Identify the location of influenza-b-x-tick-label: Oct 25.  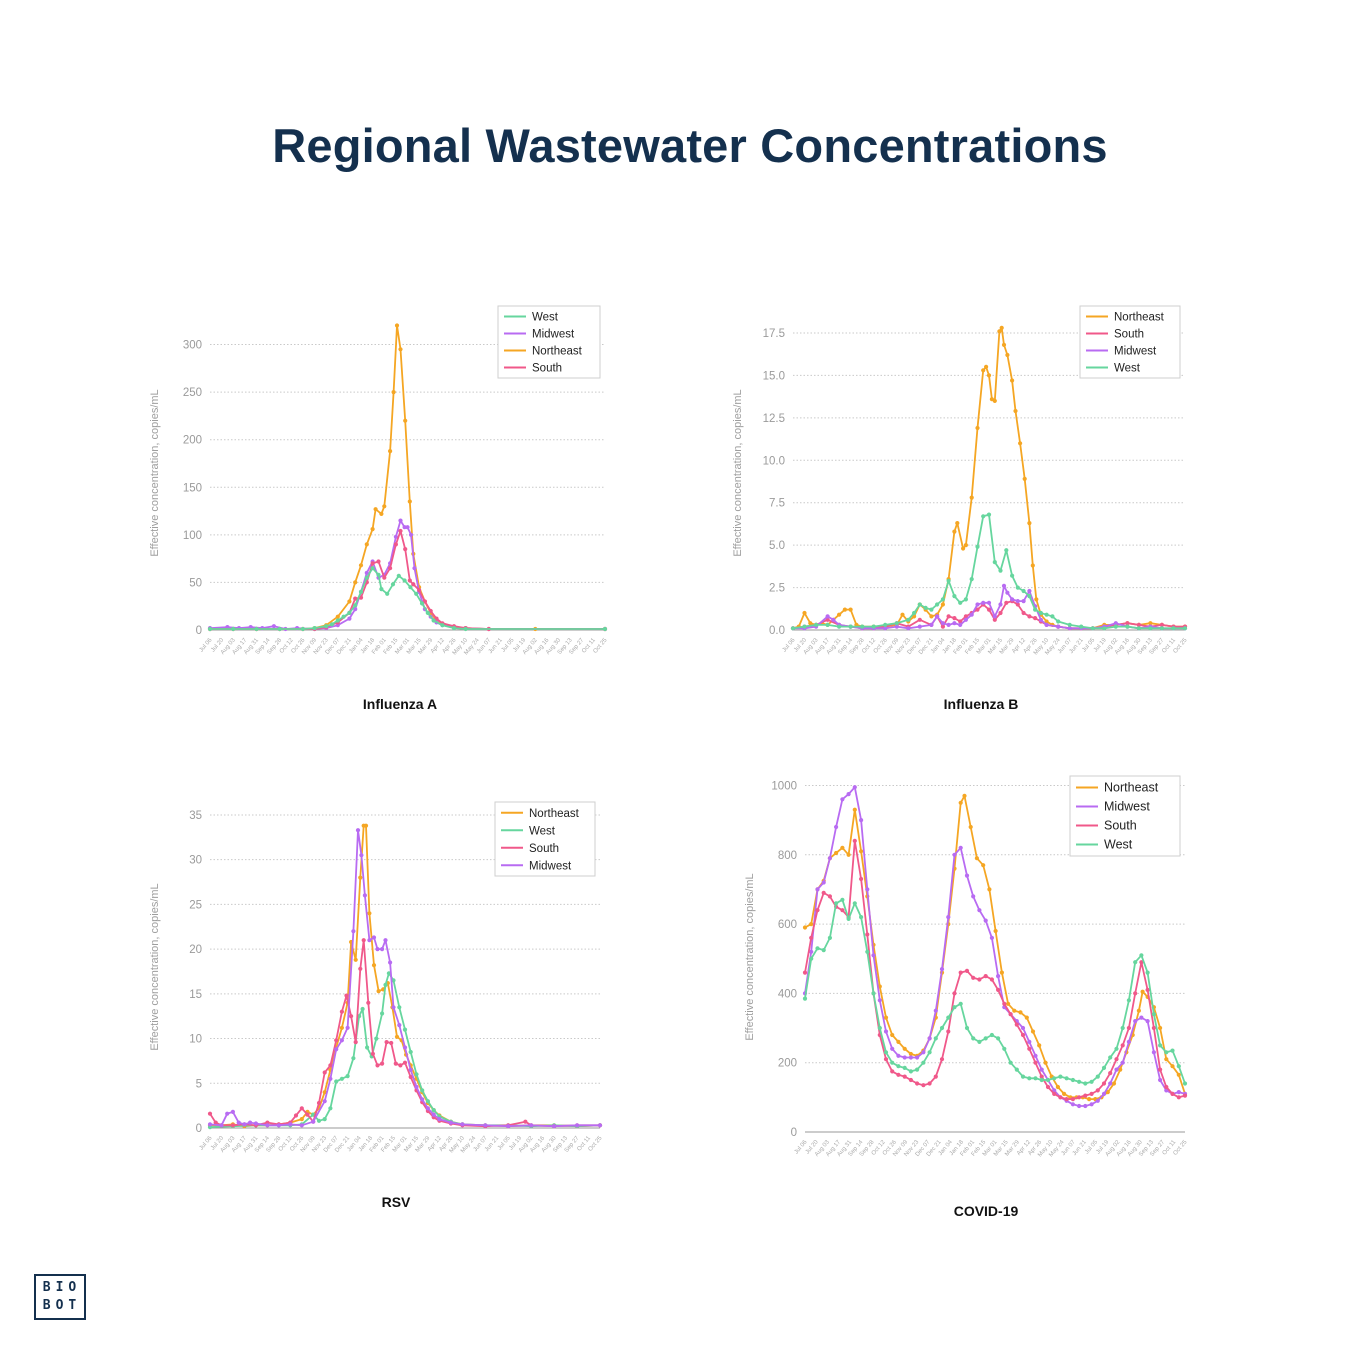
(1181, 646).